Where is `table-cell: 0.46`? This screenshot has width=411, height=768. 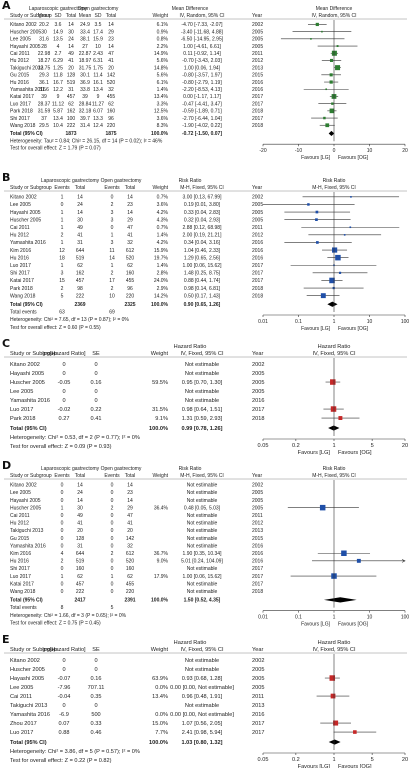 table-cell: 0.46 is located at coordinates (96, 733).